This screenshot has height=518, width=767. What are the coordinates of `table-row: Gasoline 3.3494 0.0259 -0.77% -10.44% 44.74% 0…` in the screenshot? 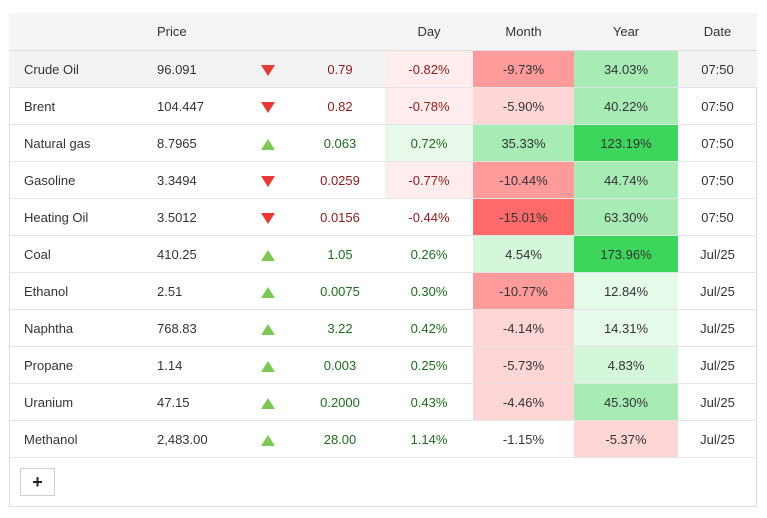 It's located at (383, 180).